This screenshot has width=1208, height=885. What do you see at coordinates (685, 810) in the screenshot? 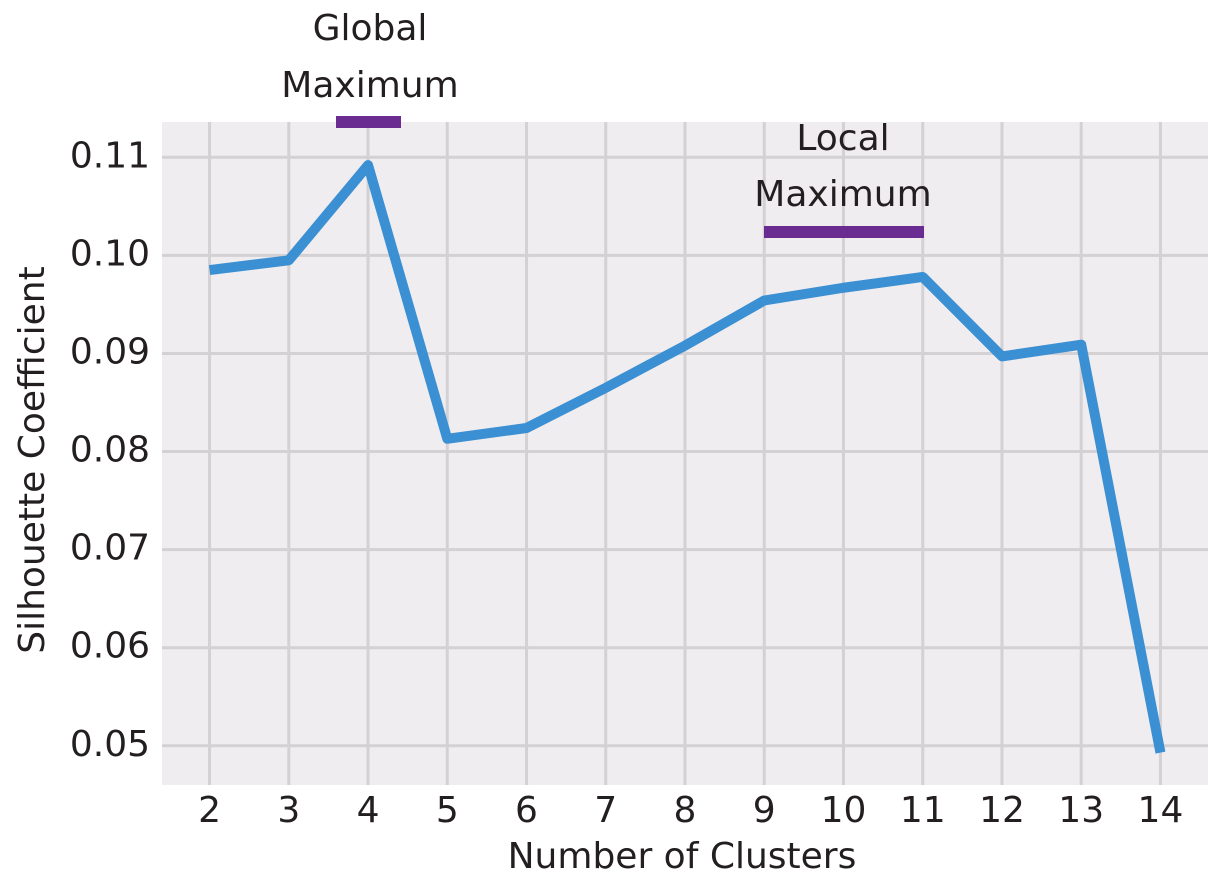
I see `x-tick-label: 8` at bounding box center [685, 810].